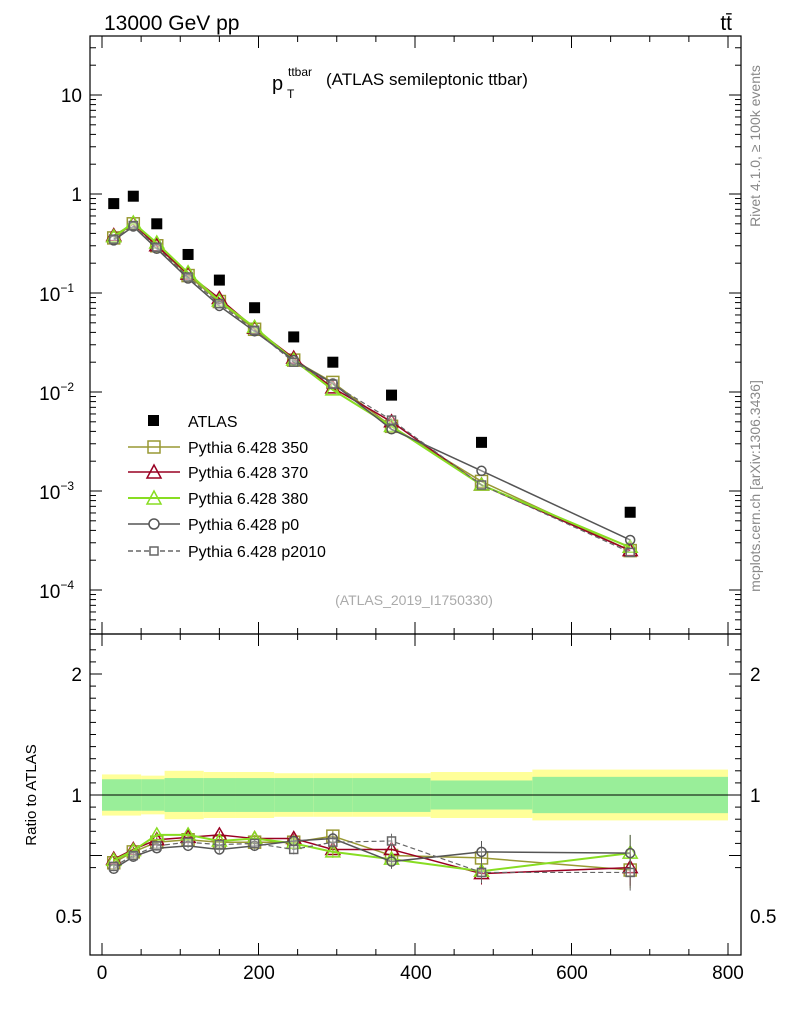  What do you see at coordinates (427, 79) in the screenshot?
I see `plot-title-description: (ATLAS semileptonic ttbar)` at bounding box center [427, 79].